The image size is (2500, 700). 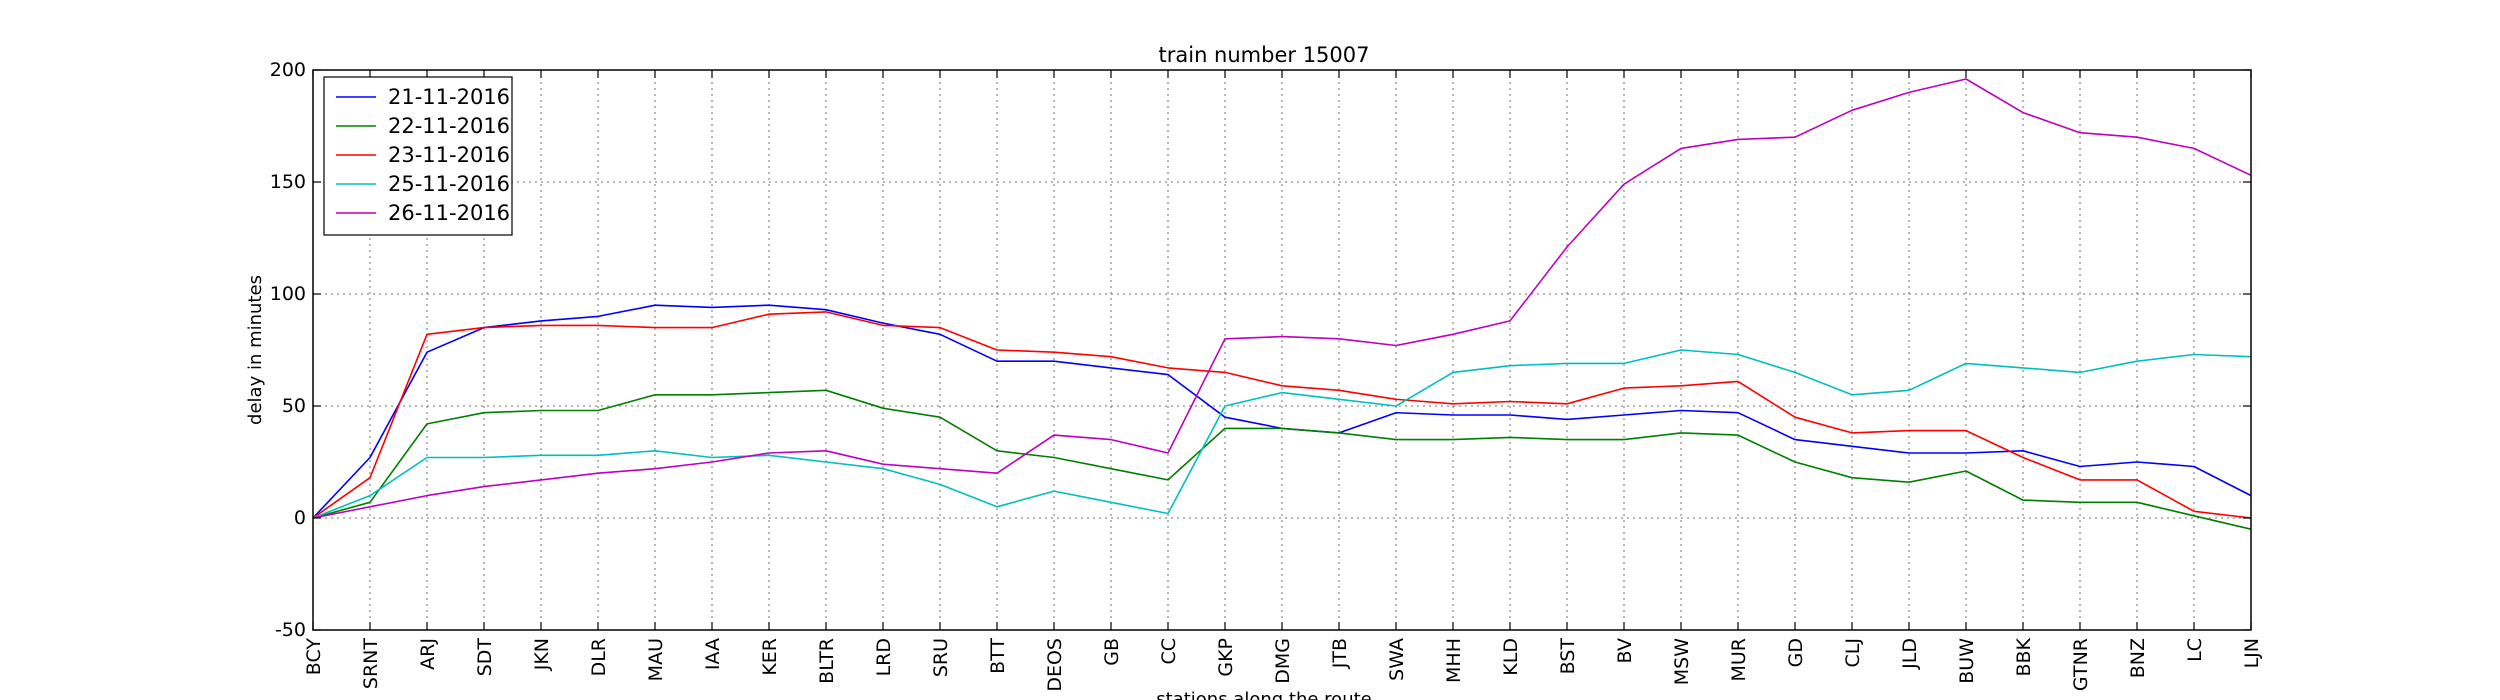 I want to click on legend-label: 21-11-2016, so click(x=449, y=97).